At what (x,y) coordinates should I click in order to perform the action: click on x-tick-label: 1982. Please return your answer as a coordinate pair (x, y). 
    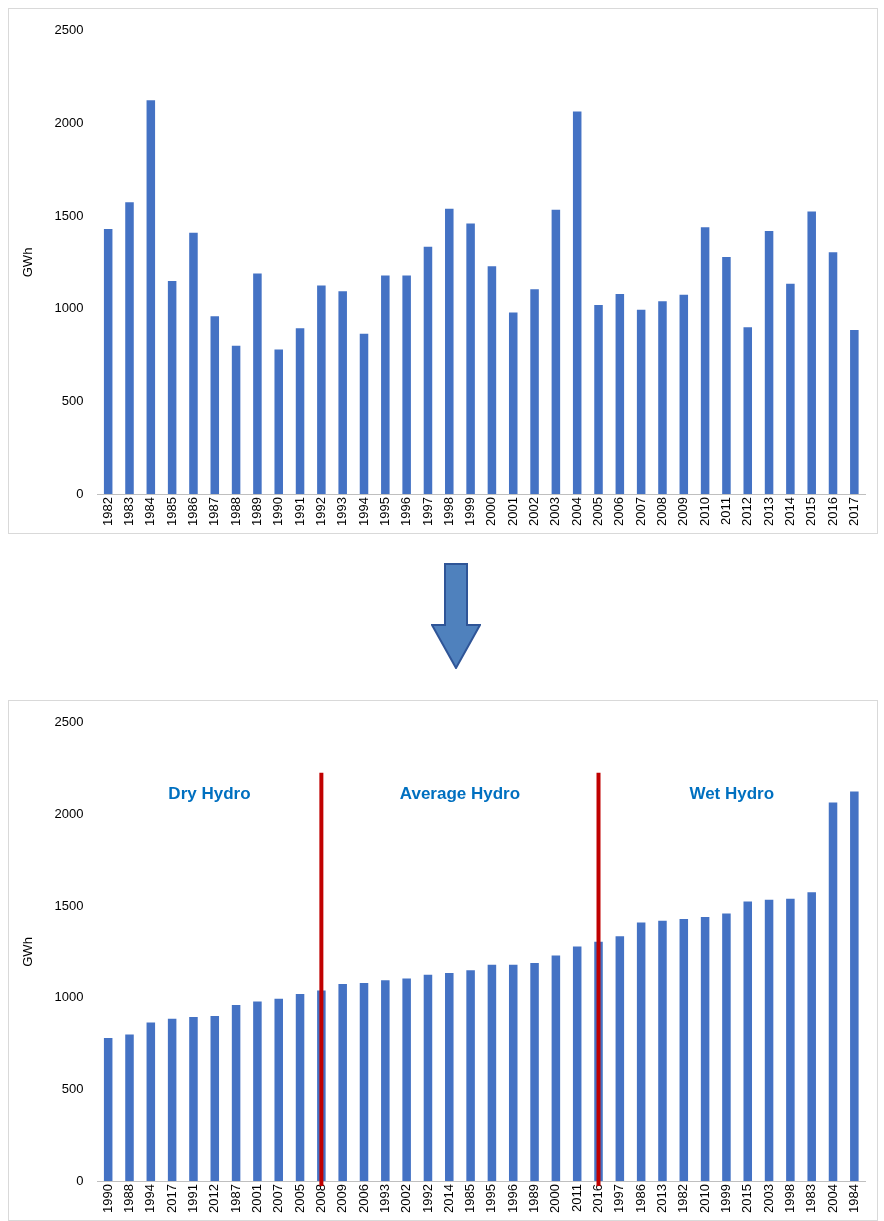
    Looking at the image, I should click on (107, 511).